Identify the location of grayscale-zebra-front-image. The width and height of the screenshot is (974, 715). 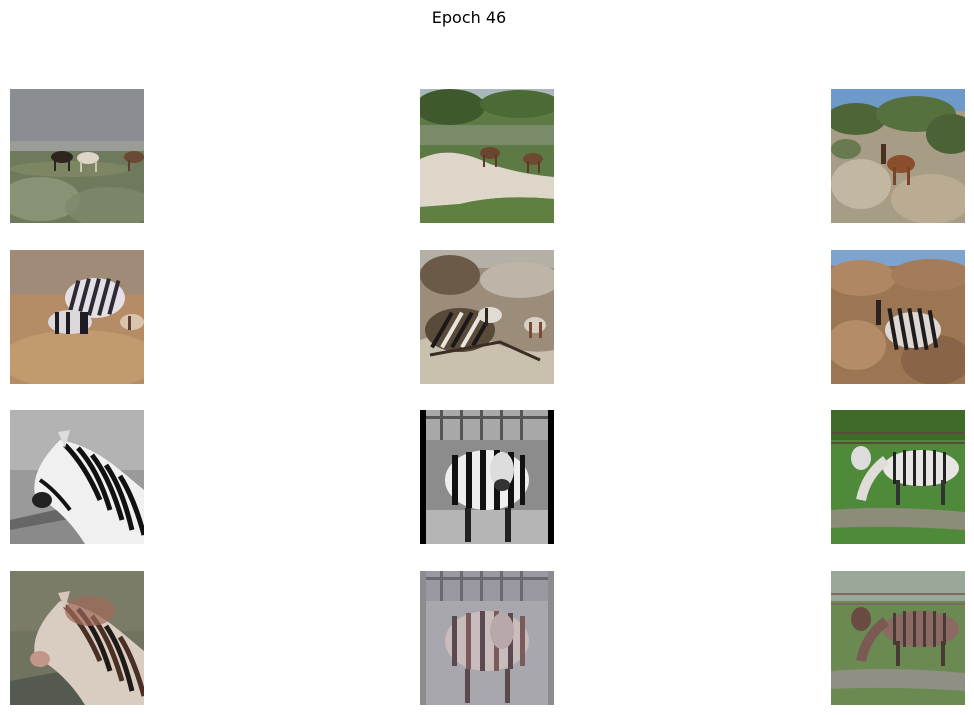
(487, 477).